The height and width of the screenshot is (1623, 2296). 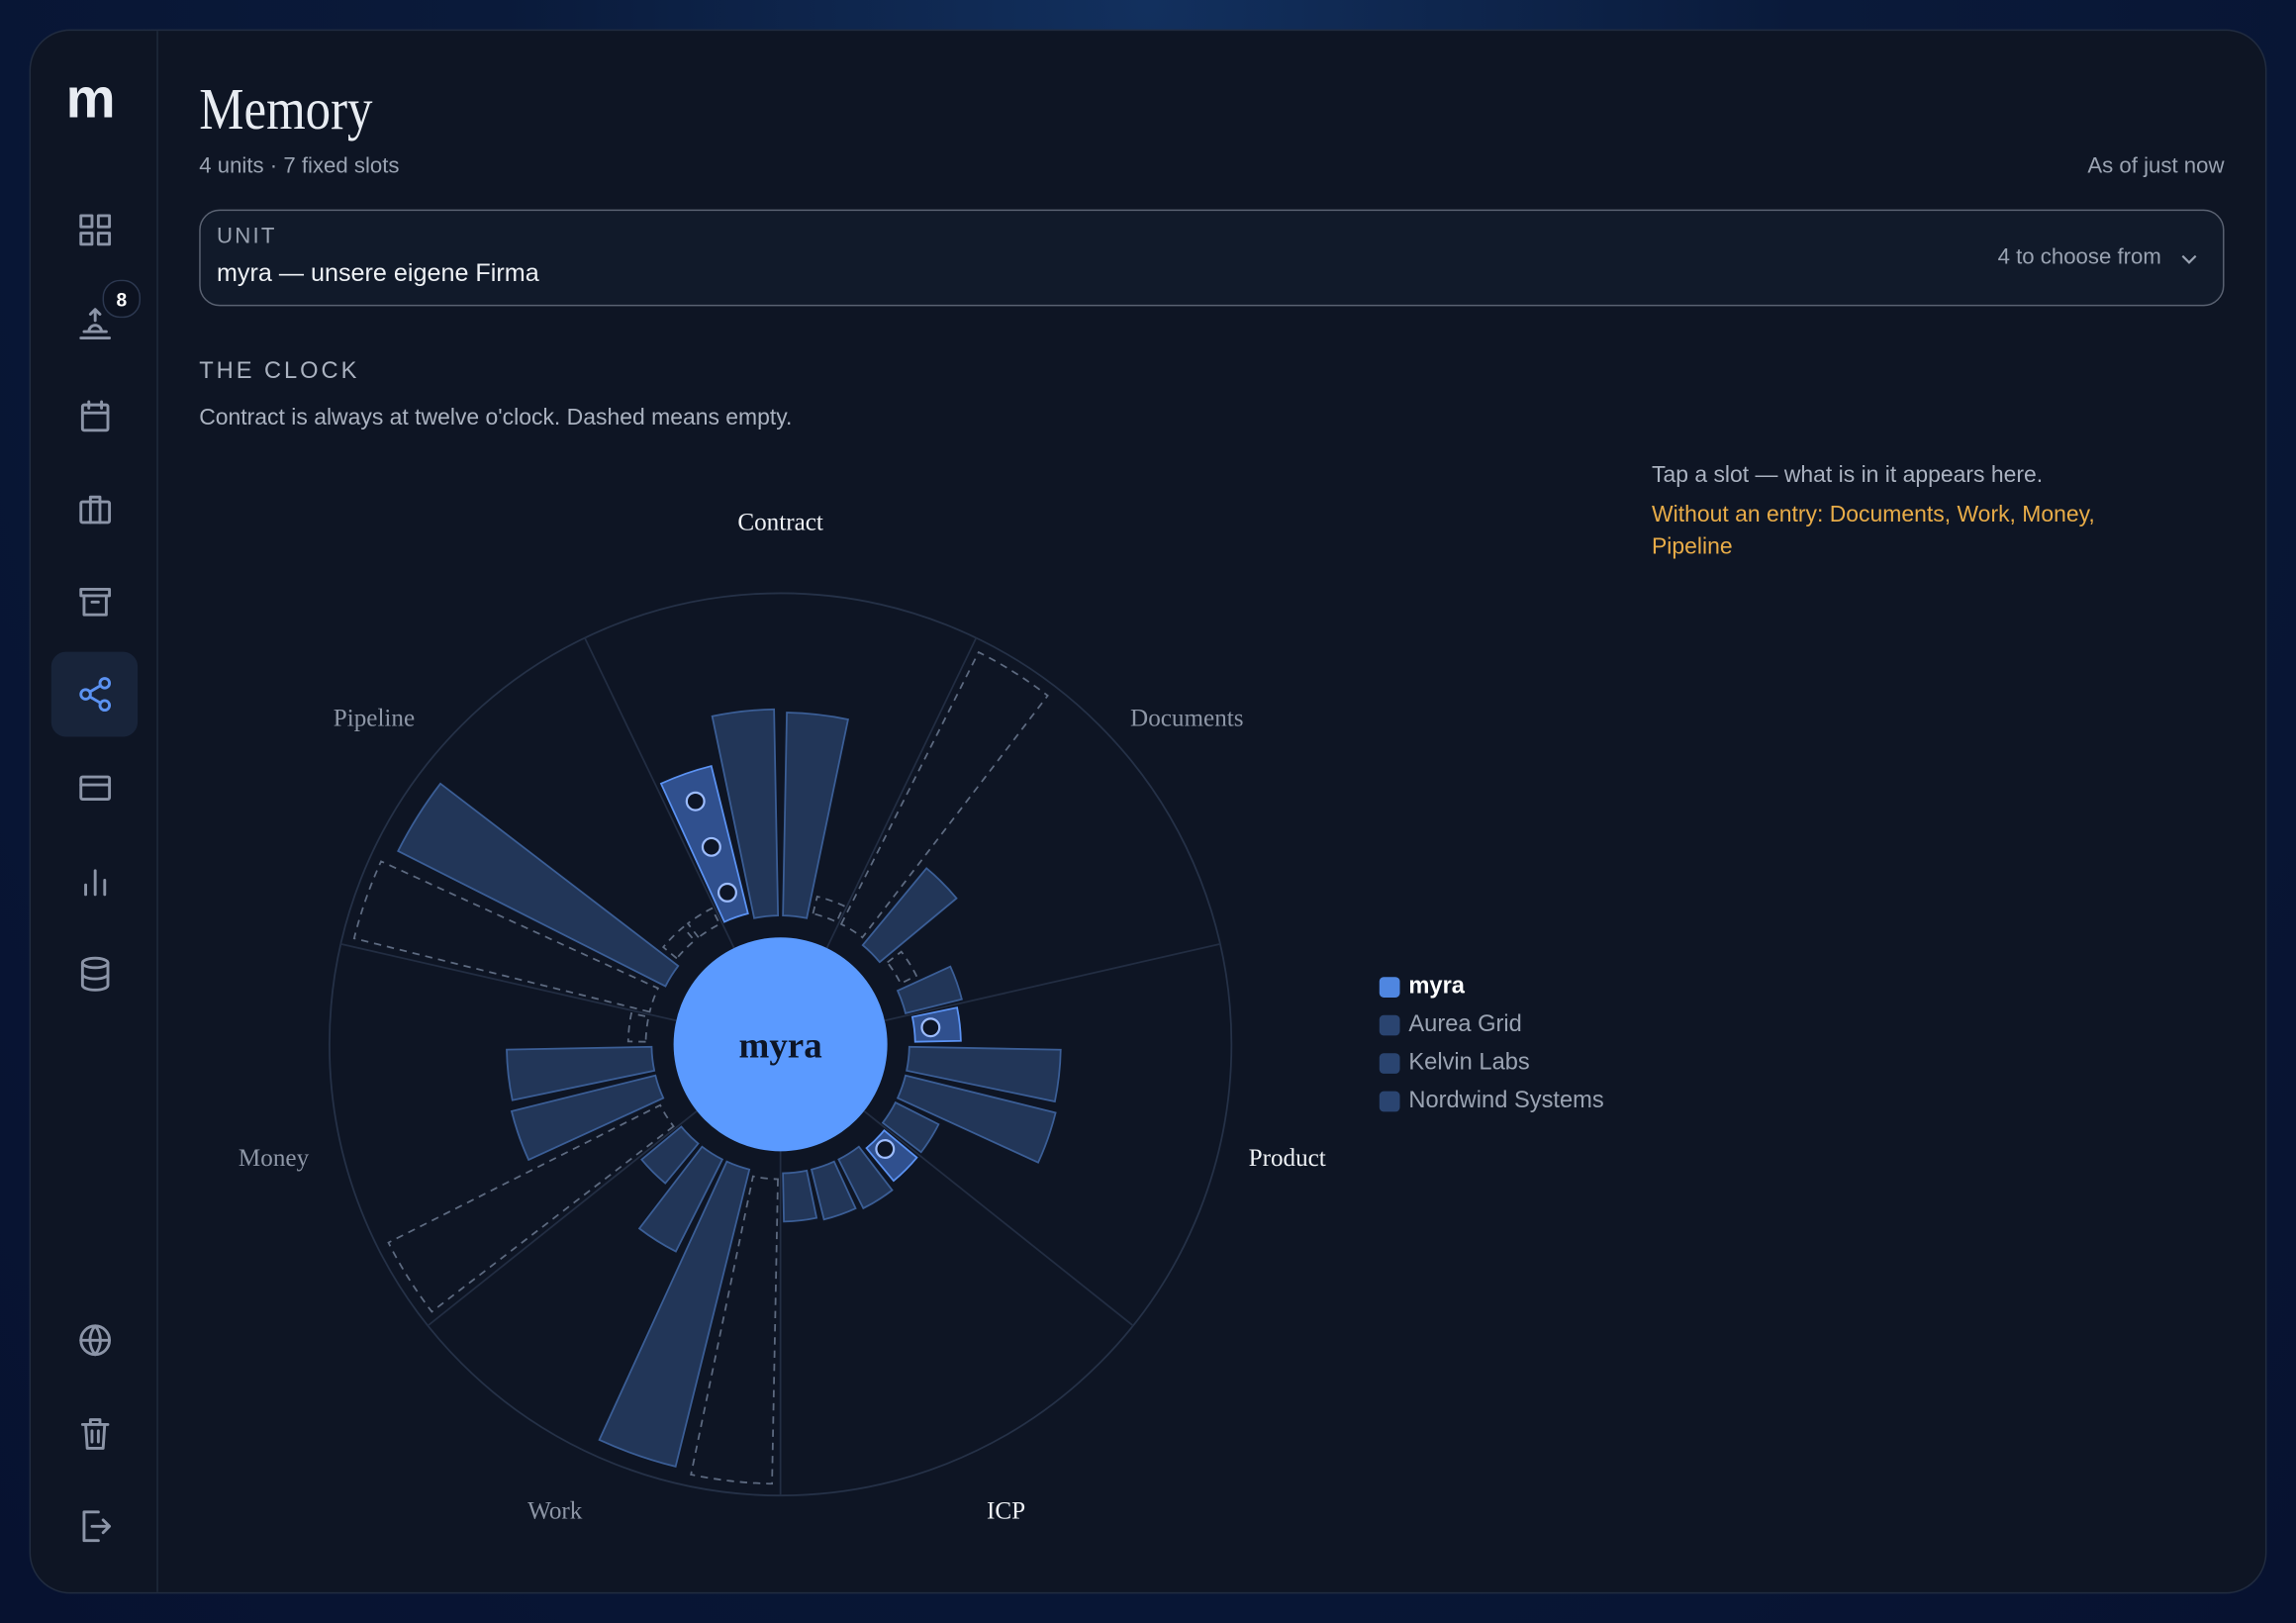 What do you see at coordinates (1186, 718) in the screenshot?
I see `slot-label: Documents` at bounding box center [1186, 718].